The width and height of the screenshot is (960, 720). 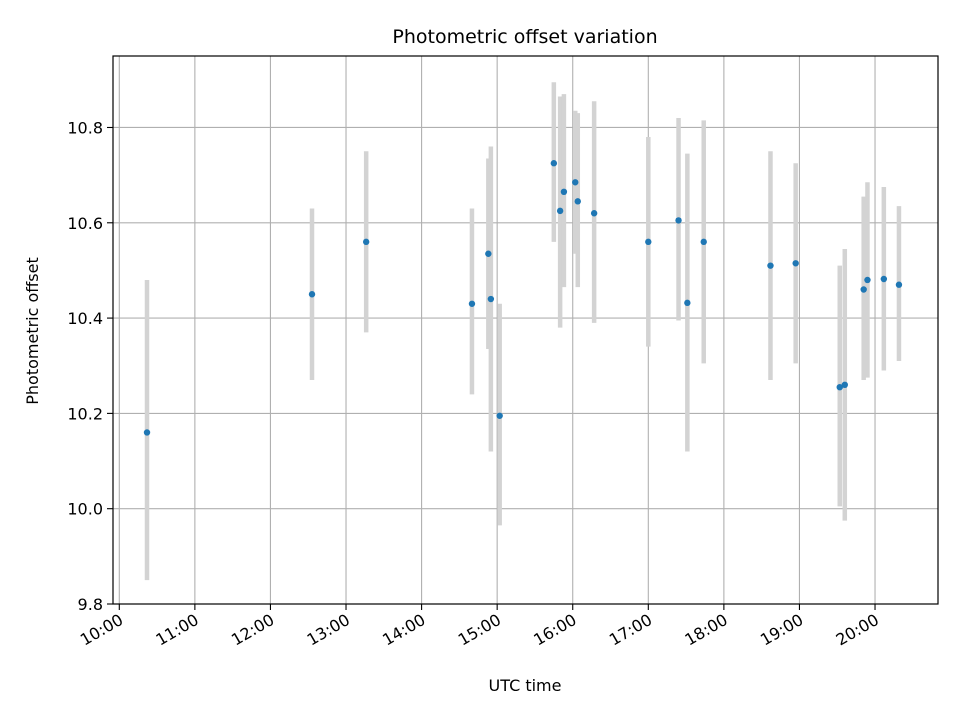 I want to click on y-tick-label: 10.4, so click(x=85, y=318).